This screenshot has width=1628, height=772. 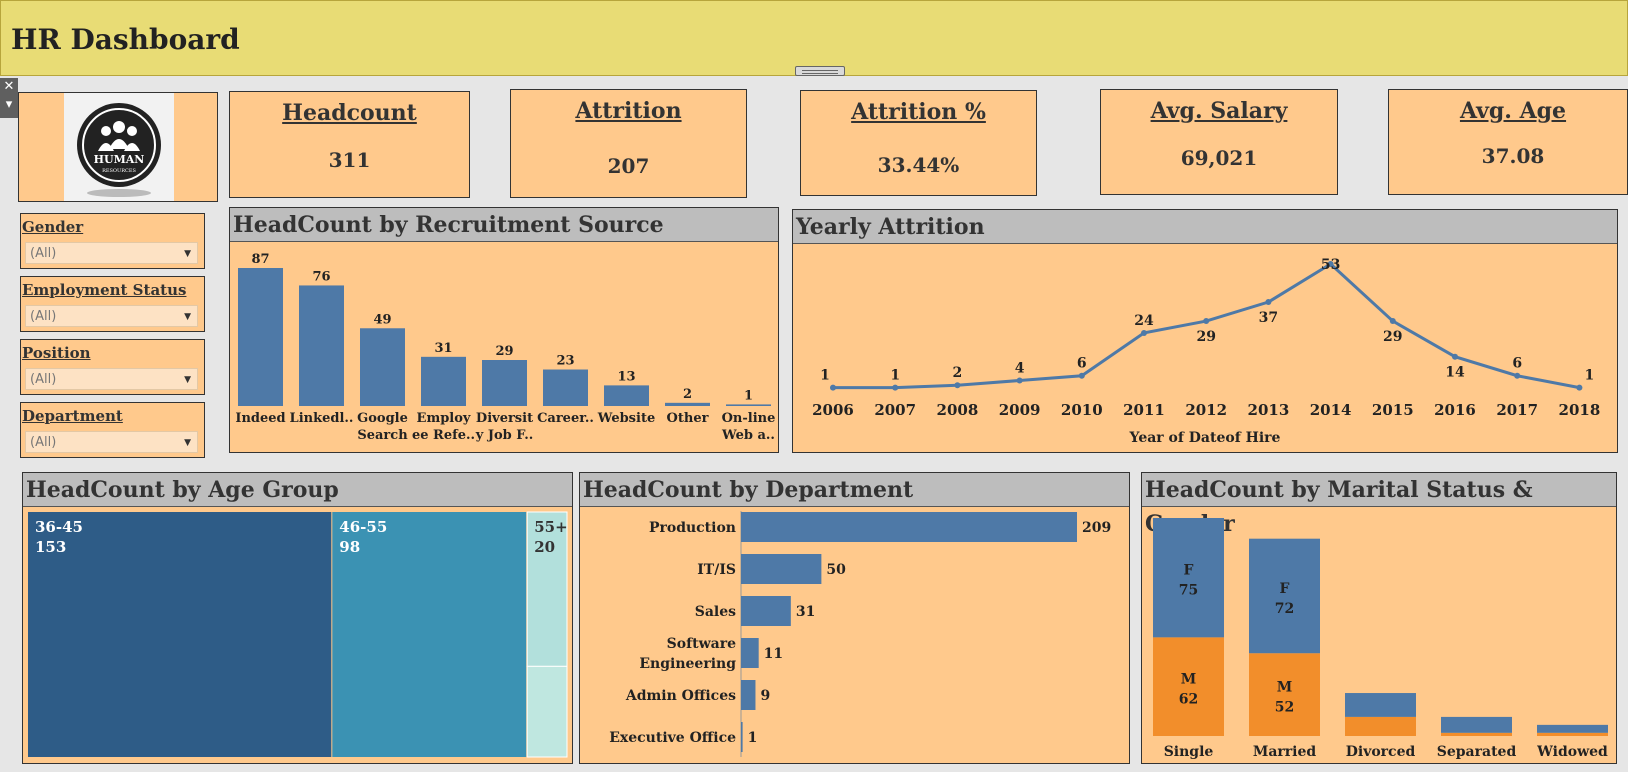 What do you see at coordinates (820, 71) in the screenshot?
I see `resize-handle` at bounding box center [820, 71].